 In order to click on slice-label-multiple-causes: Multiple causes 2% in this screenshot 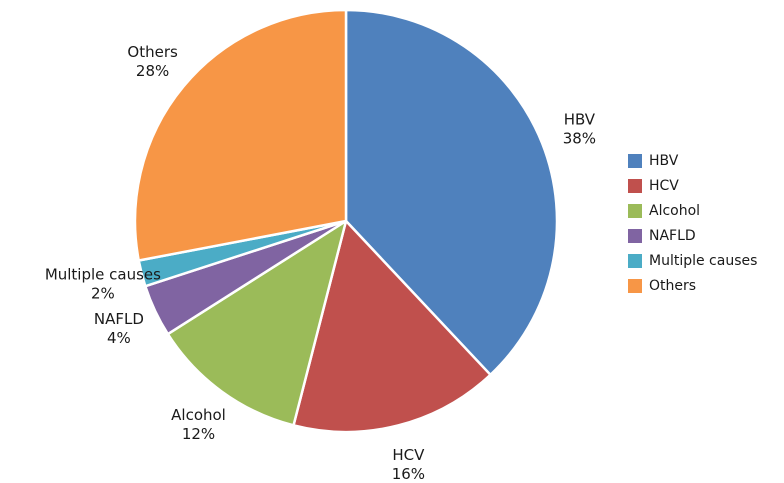, I will do `click(103, 283)`.